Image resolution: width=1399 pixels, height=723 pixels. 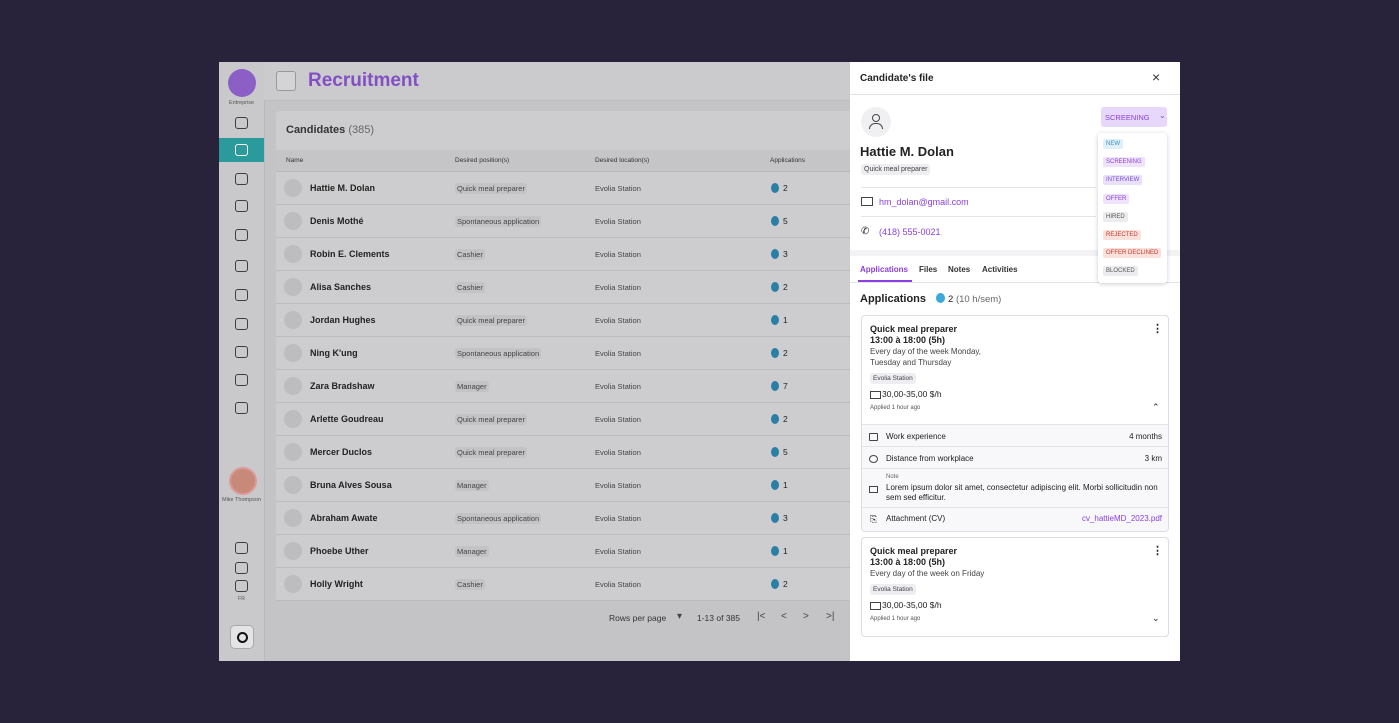 I want to click on nav-selected, so click(x=241, y=150).